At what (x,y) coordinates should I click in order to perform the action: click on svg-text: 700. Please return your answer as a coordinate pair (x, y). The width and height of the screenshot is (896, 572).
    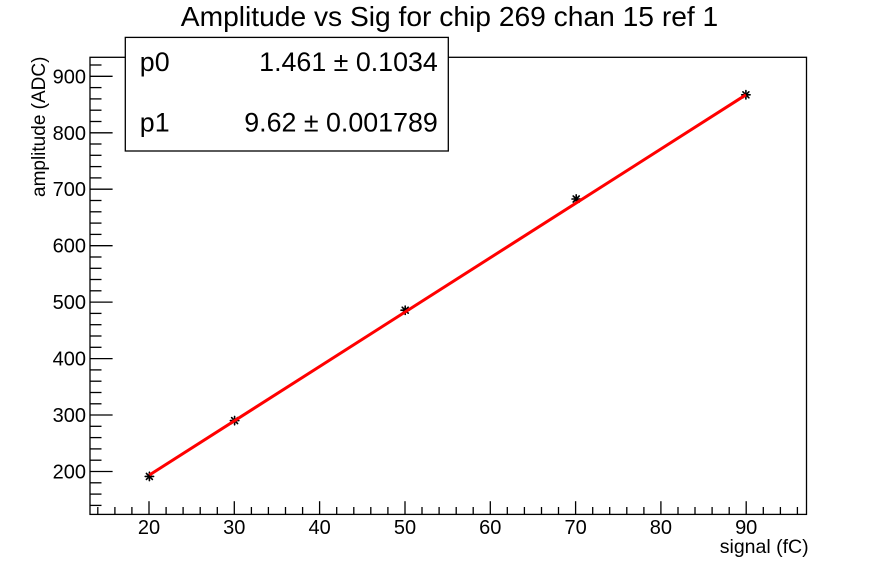
    Looking at the image, I should click on (69, 190).